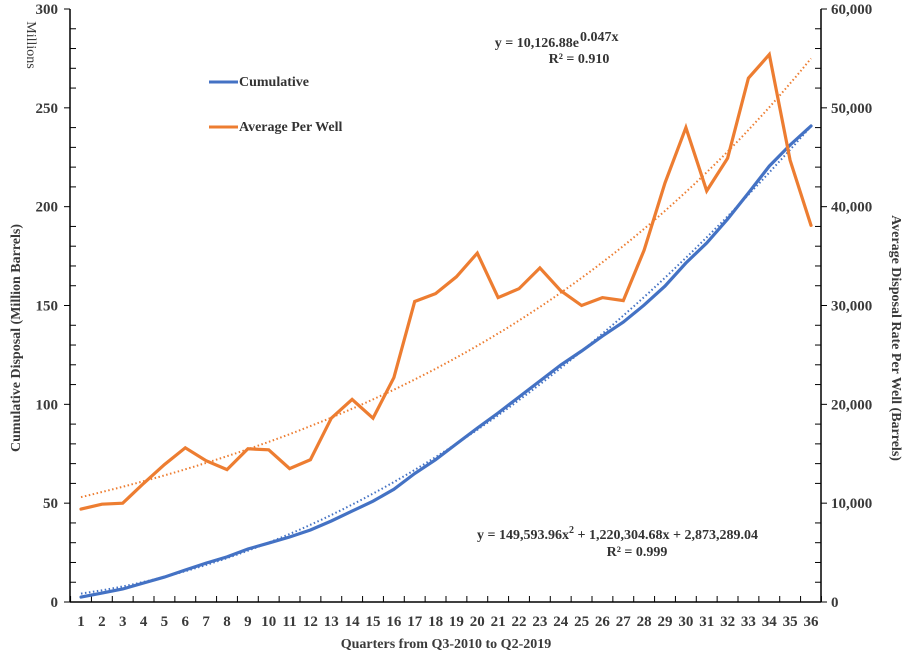  I want to click on legend-label-average-per-well: Average Per Well, so click(291, 127).